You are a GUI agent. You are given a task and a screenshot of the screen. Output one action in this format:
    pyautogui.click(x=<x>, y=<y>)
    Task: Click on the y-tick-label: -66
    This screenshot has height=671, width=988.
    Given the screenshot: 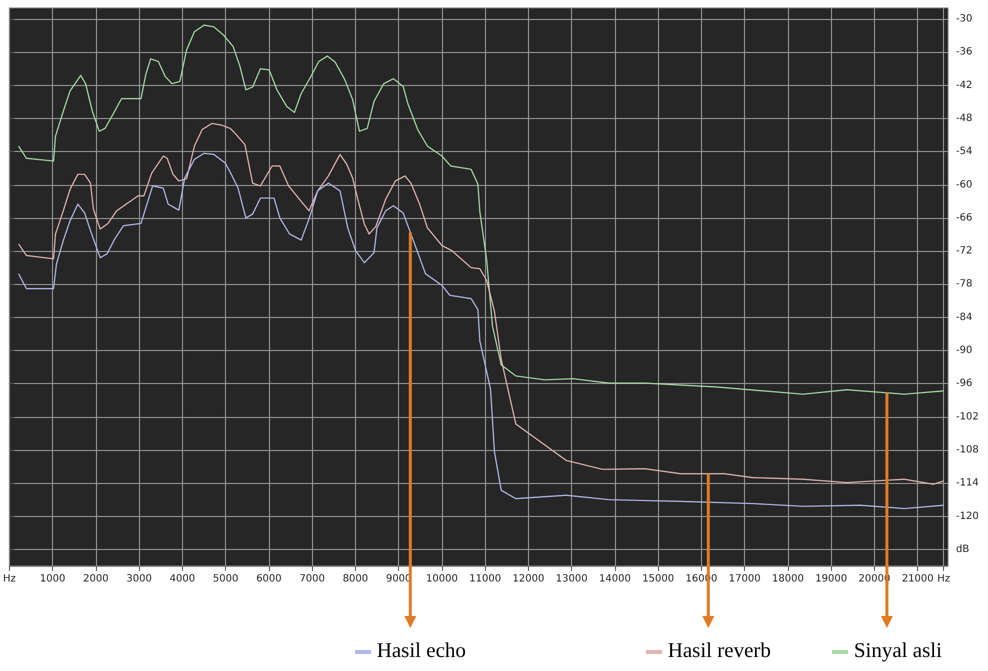 What is the action you would take?
    pyautogui.click(x=964, y=218)
    